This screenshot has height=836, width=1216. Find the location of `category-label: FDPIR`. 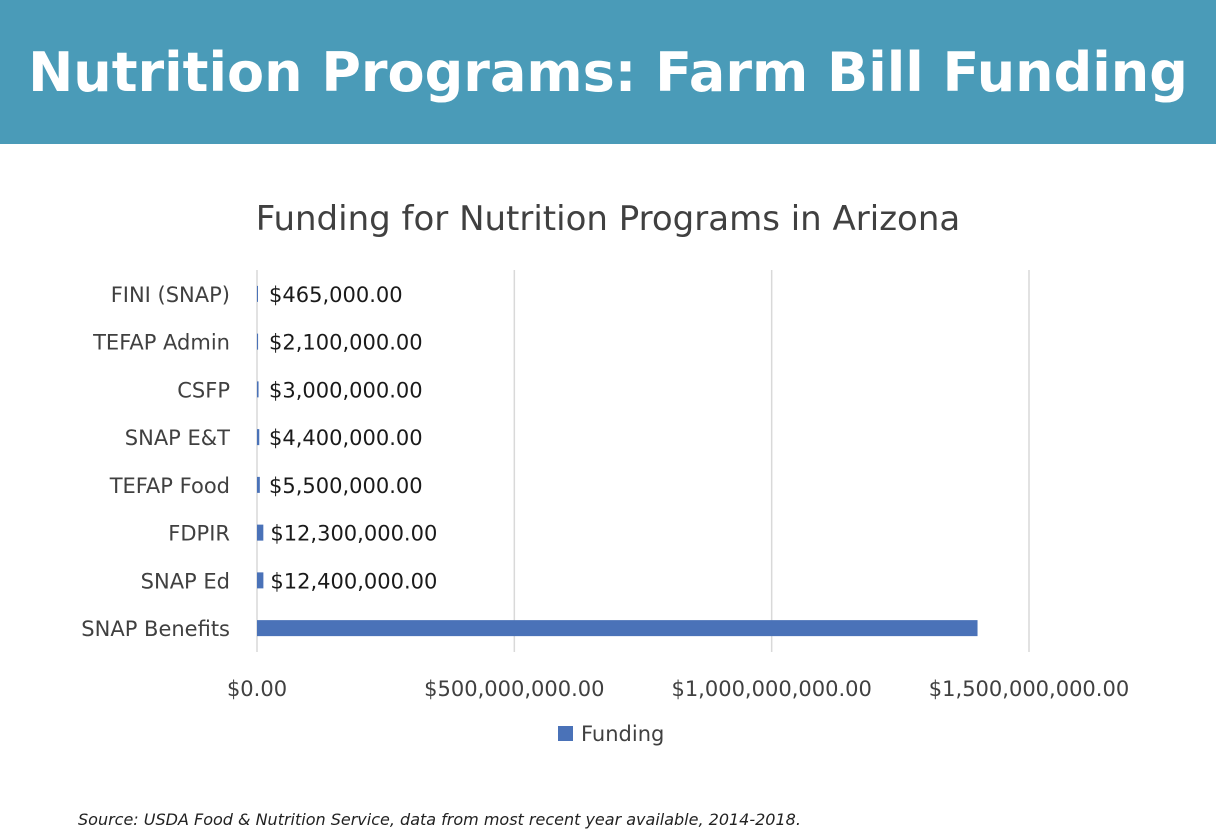

category-label: FDPIR is located at coordinates (199, 534).